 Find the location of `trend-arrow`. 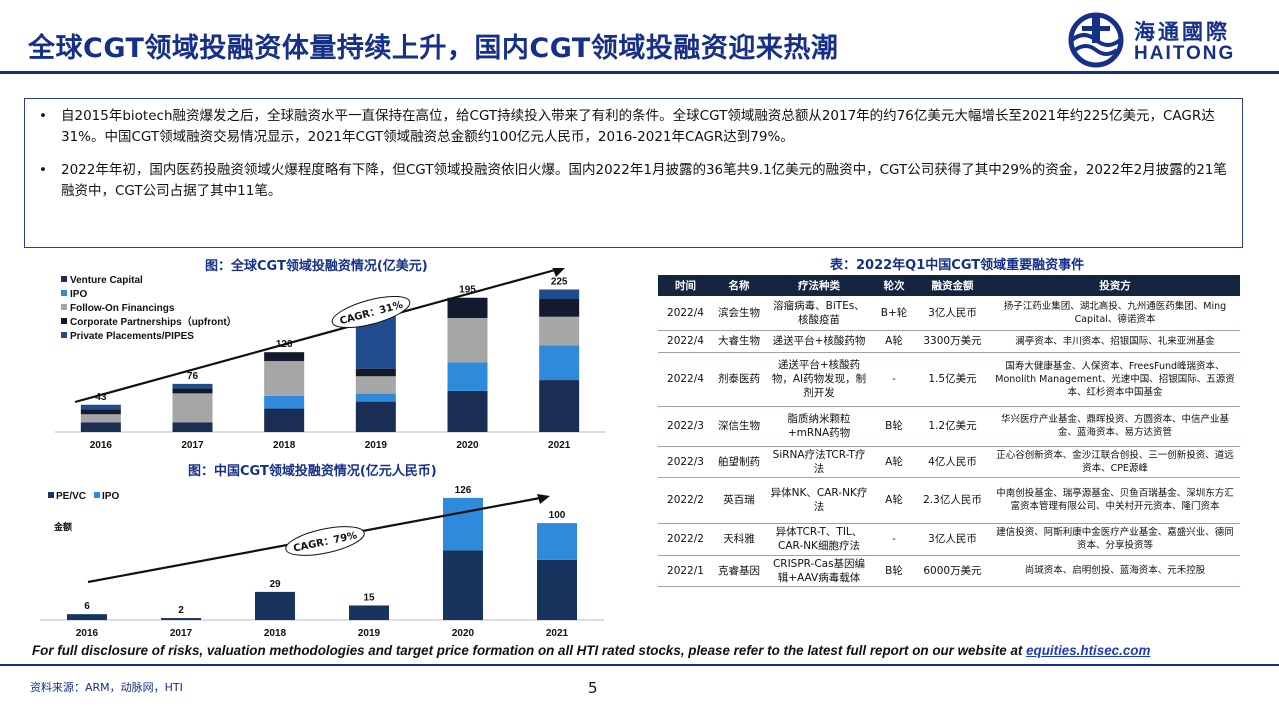

trend-arrow is located at coordinates (315, 336).